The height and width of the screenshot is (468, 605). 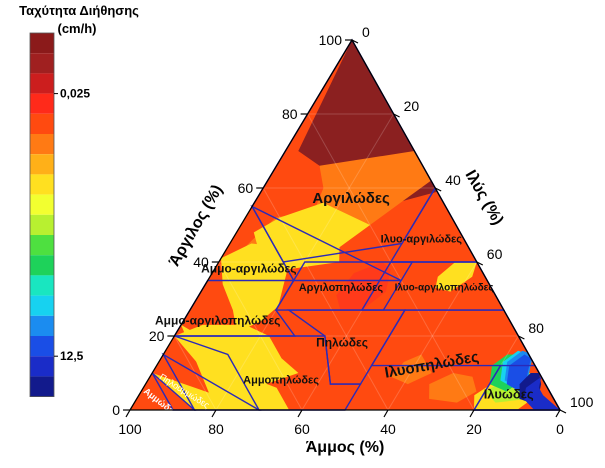 What do you see at coordinates (116, 410) in the screenshot?
I see `tick-label-clay-0: 0` at bounding box center [116, 410].